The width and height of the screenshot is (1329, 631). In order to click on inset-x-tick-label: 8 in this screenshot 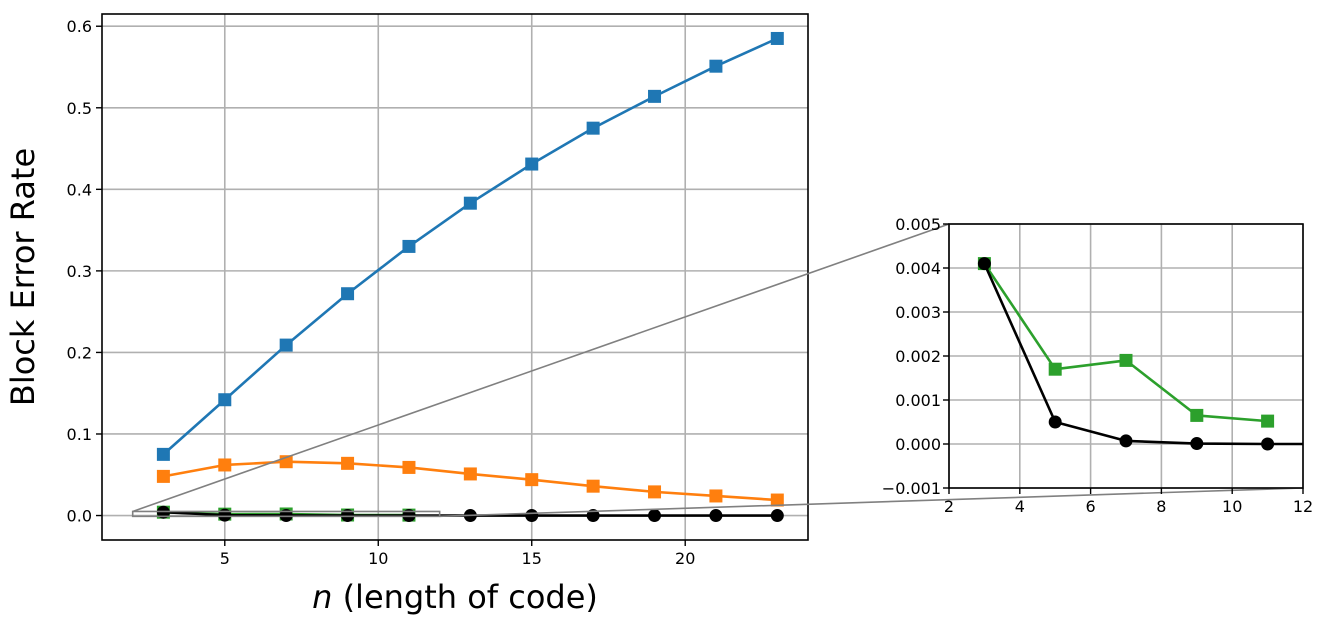, I will do `click(1161, 506)`.